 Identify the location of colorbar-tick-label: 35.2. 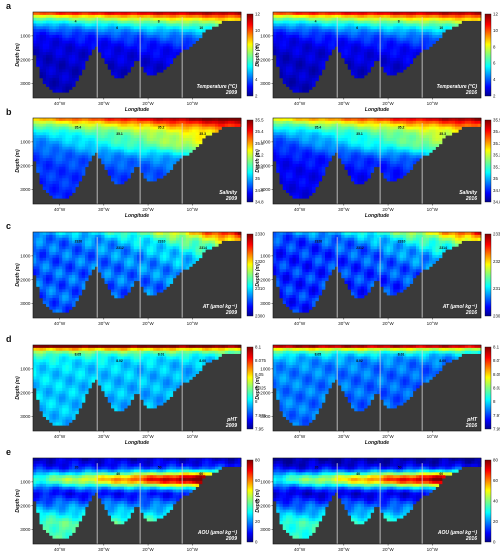
(496, 155).